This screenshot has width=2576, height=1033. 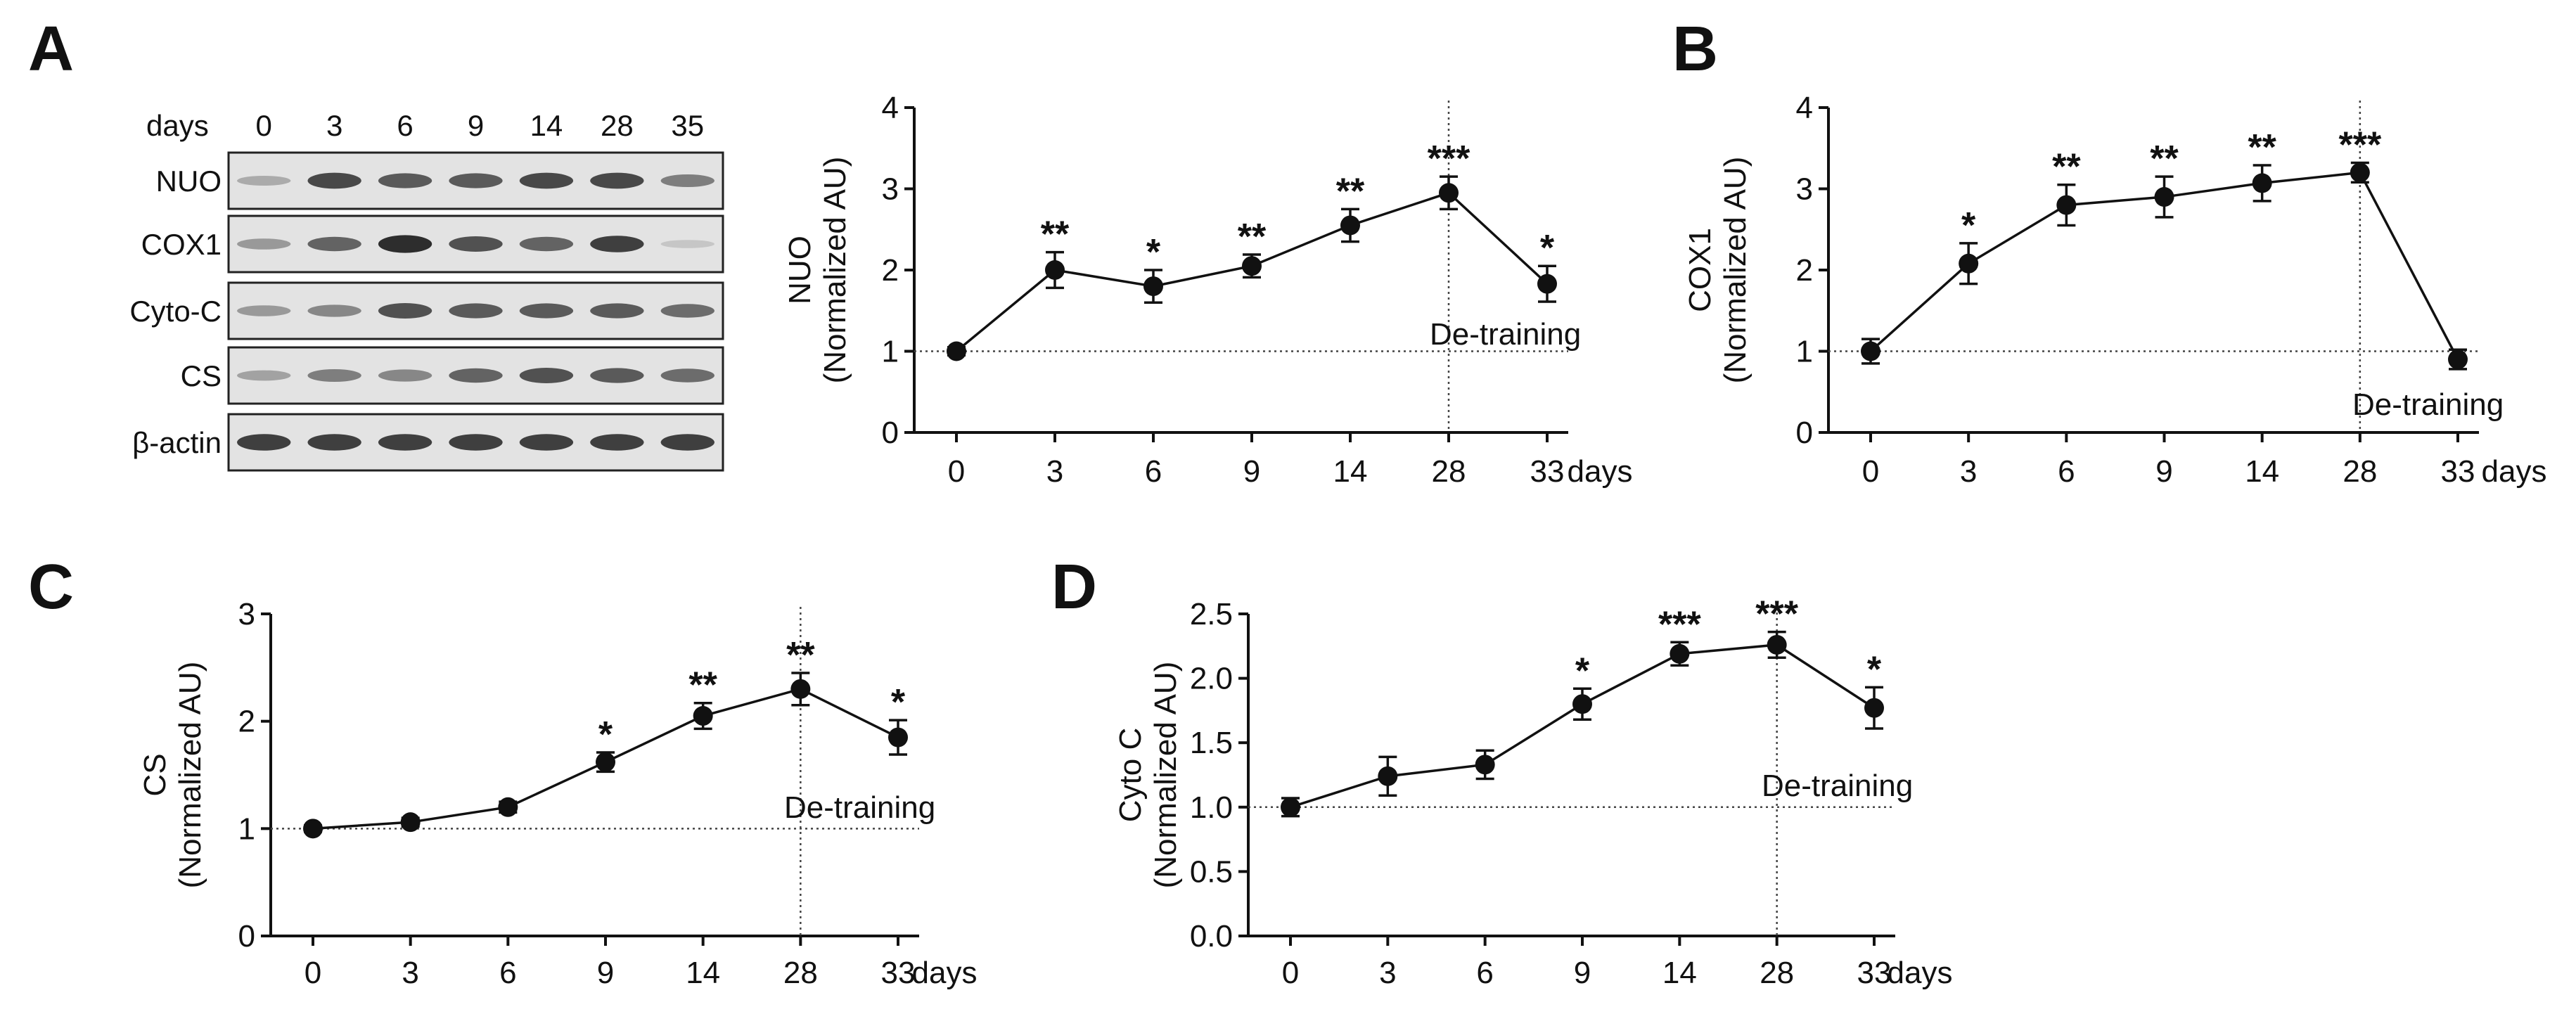 What do you see at coordinates (1211, 679) in the screenshot?
I see `y-tick-label: 2.0` at bounding box center [1211, 679].